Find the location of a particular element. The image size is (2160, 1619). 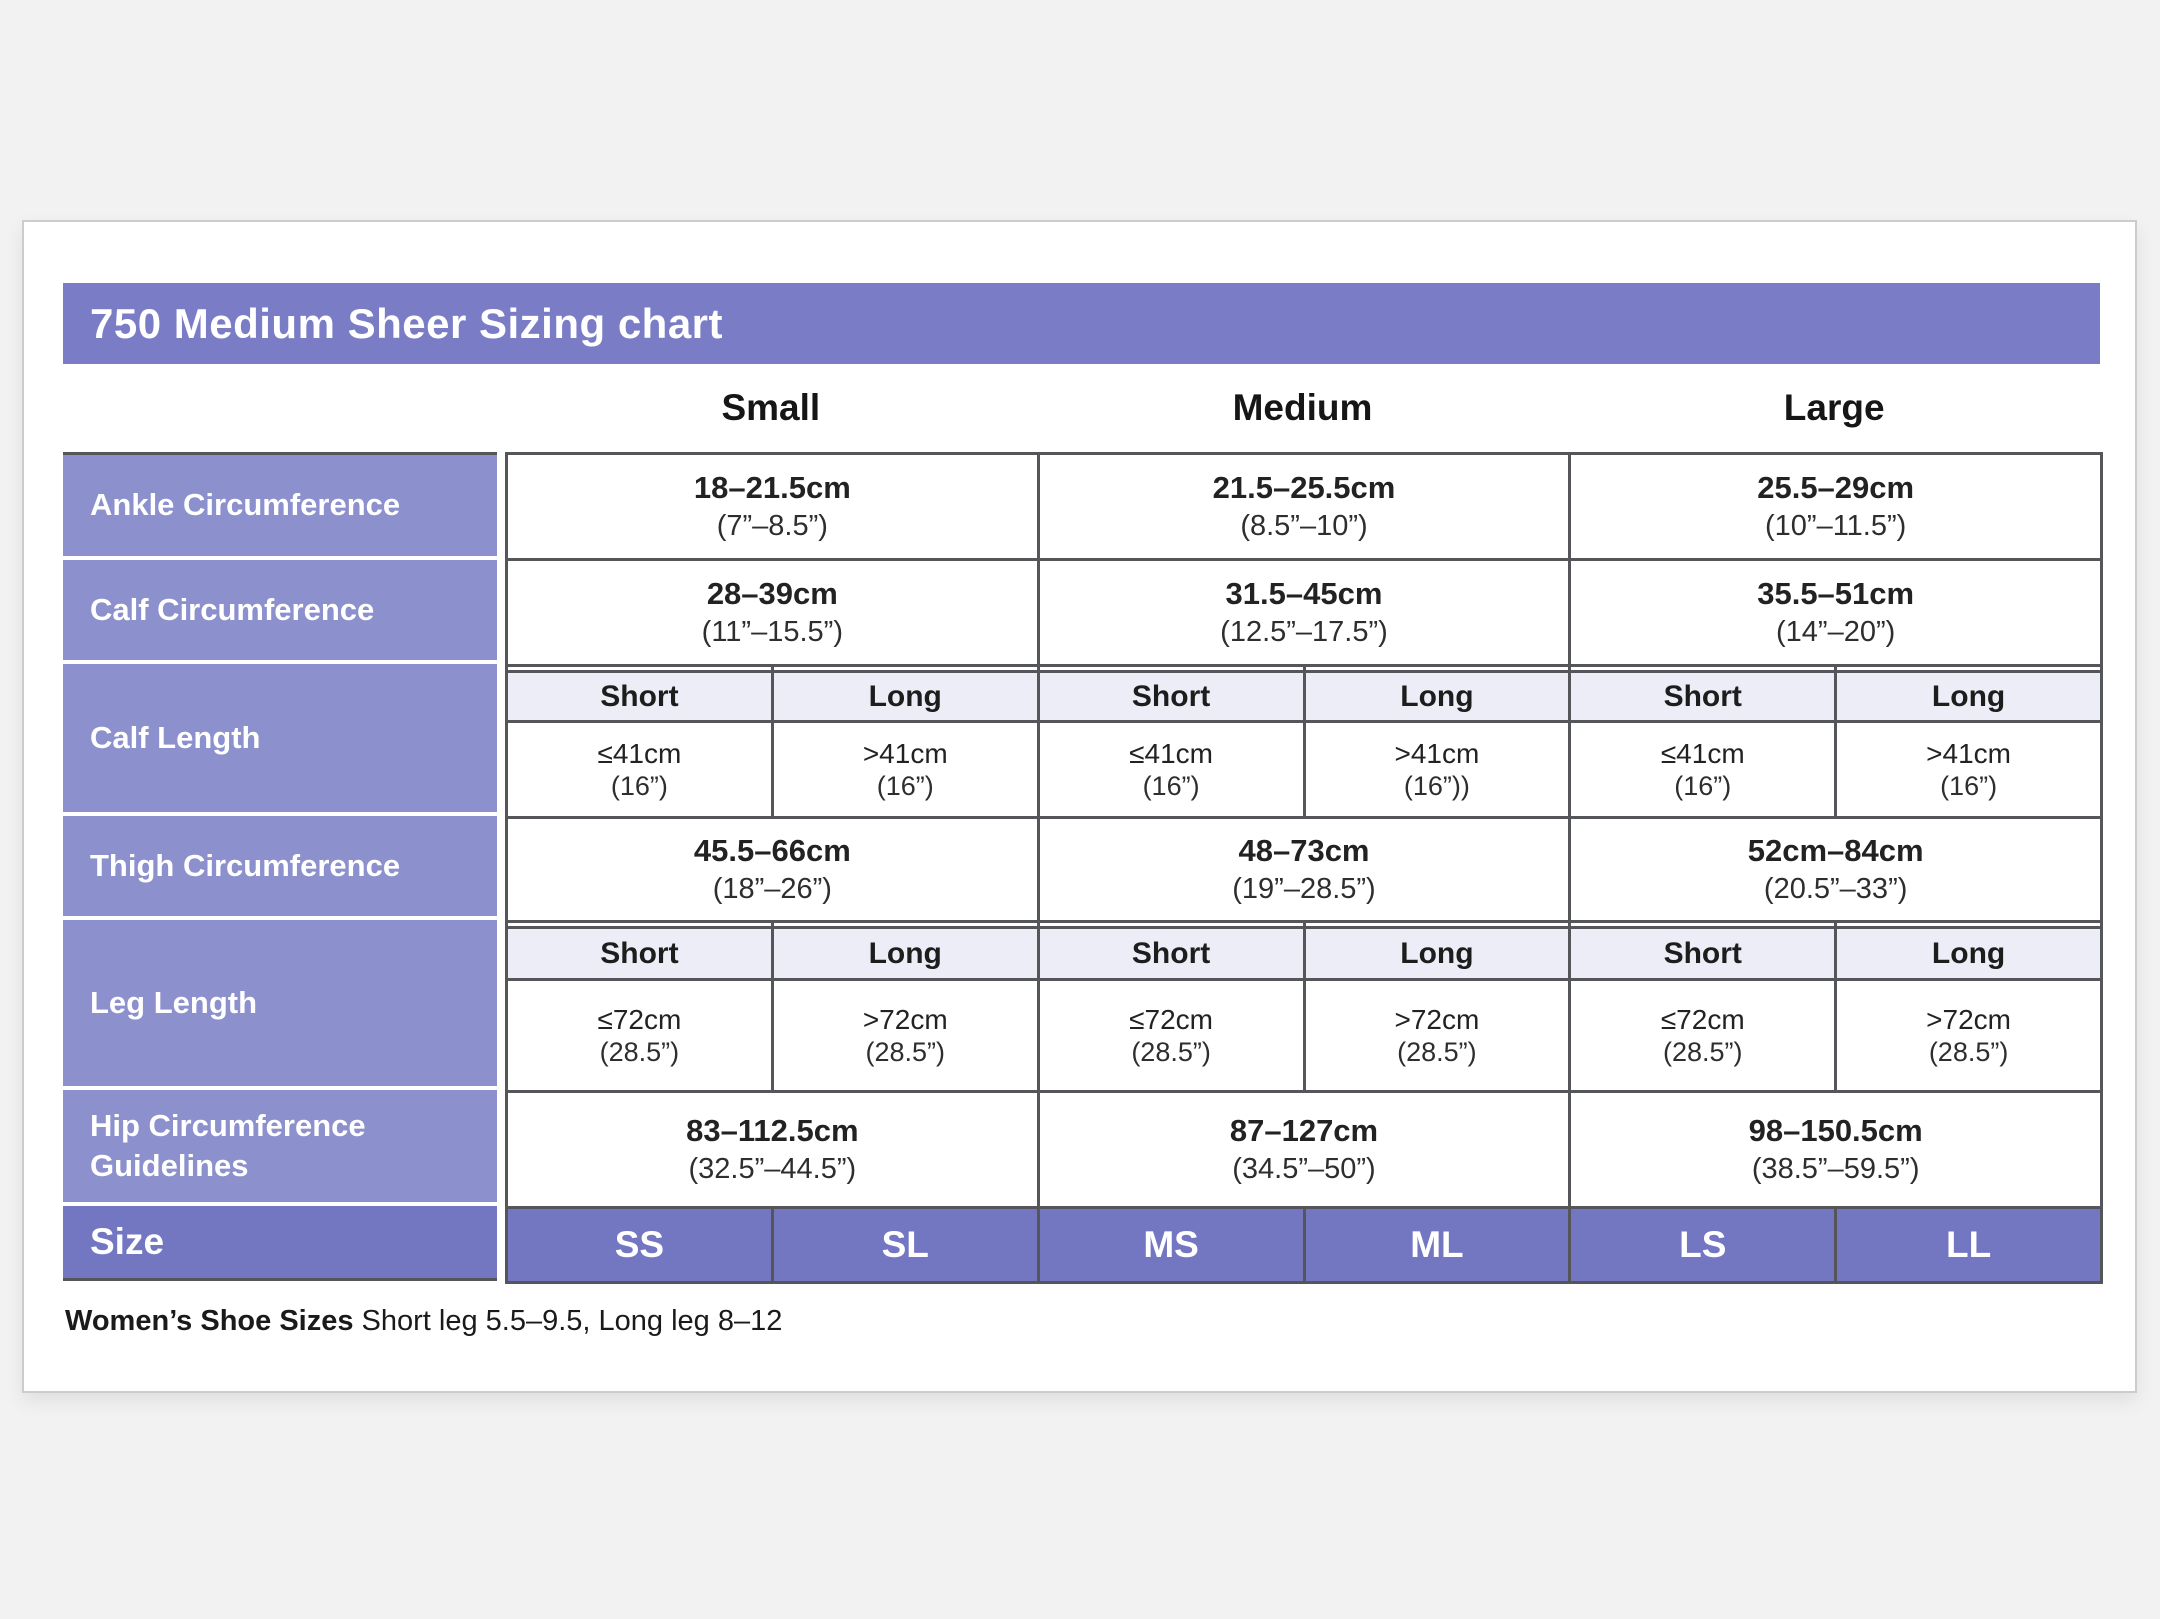

leg-length-large-short-header: Short is located at coordinates (1704, 952).